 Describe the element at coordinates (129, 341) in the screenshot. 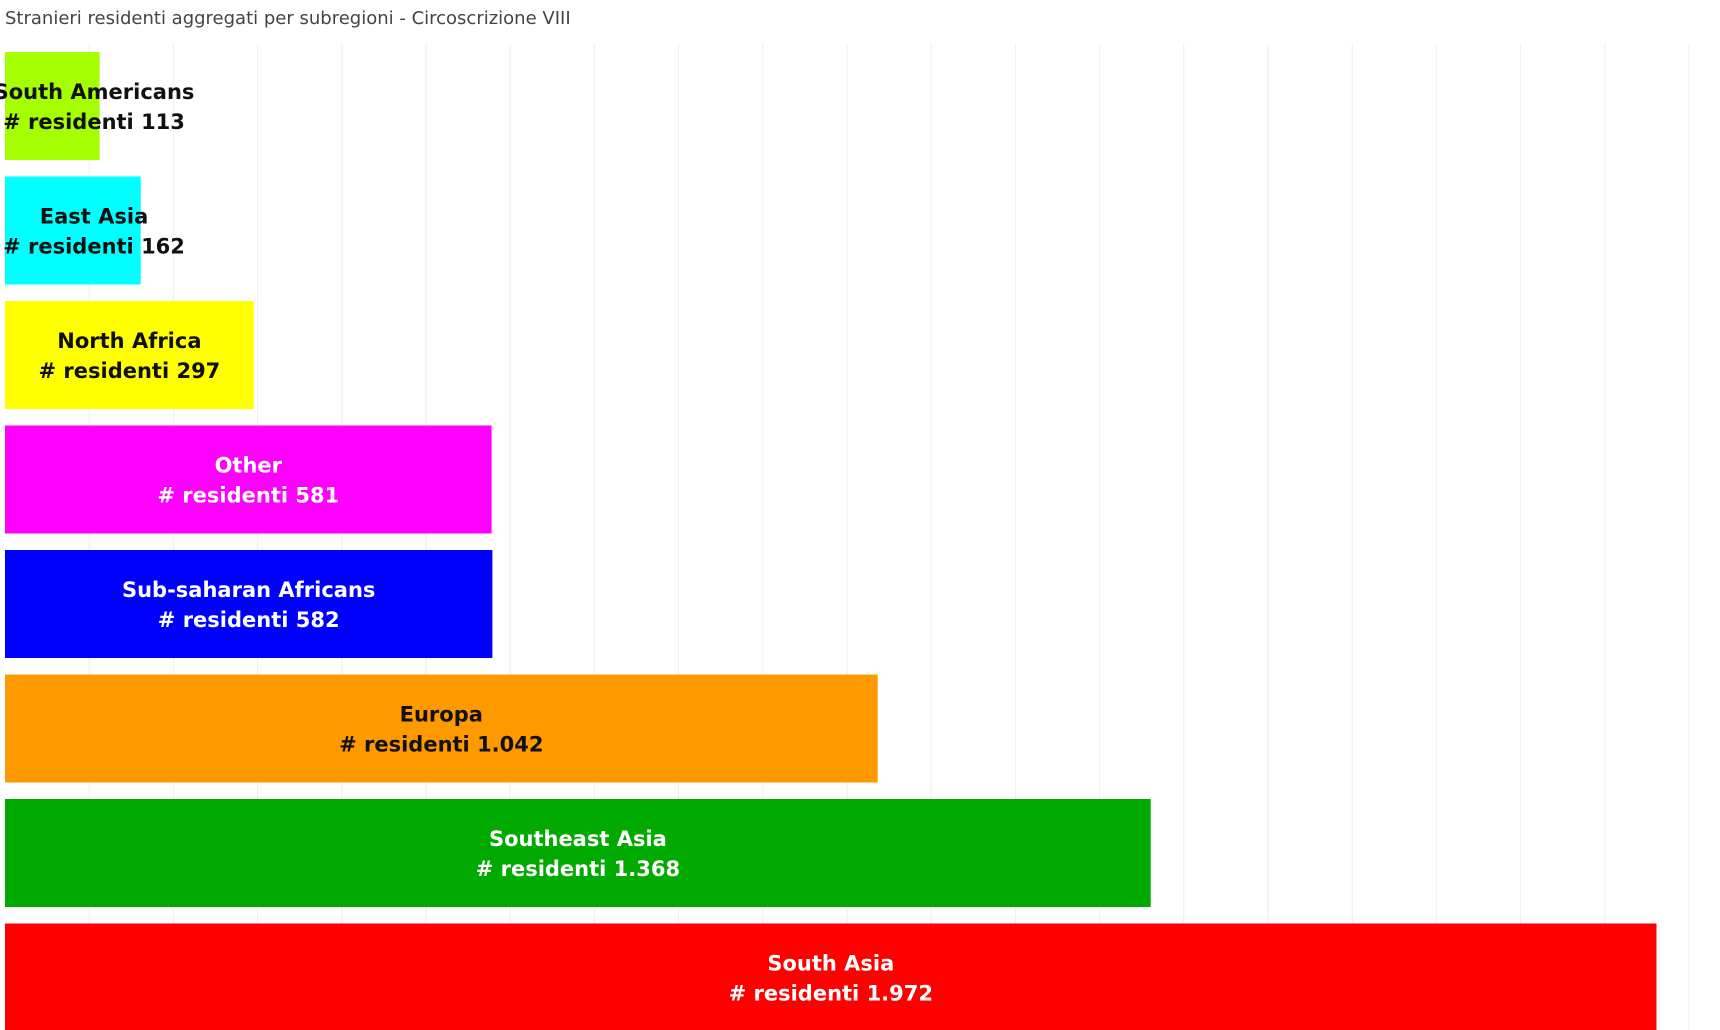

I see `bar-category-label: North Africa` at that location.